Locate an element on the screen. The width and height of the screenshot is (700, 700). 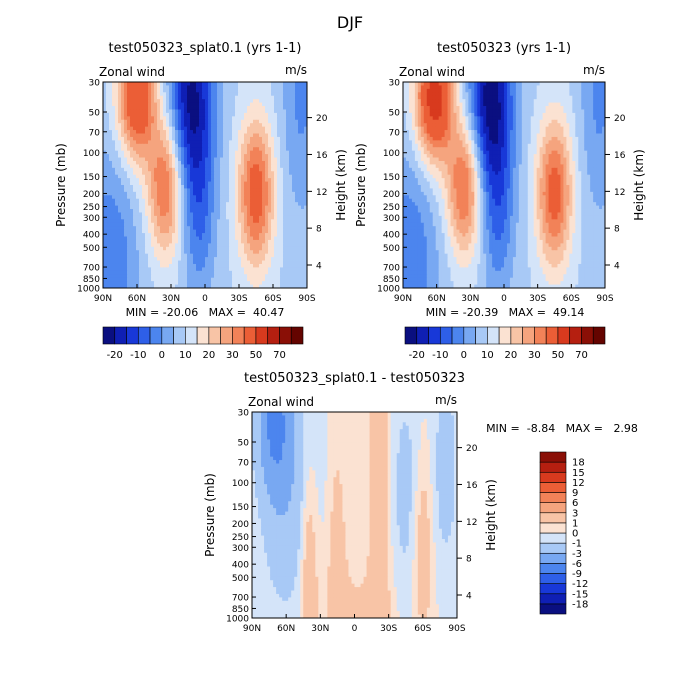
units-label: m/s is located at coordinates (594, 70).